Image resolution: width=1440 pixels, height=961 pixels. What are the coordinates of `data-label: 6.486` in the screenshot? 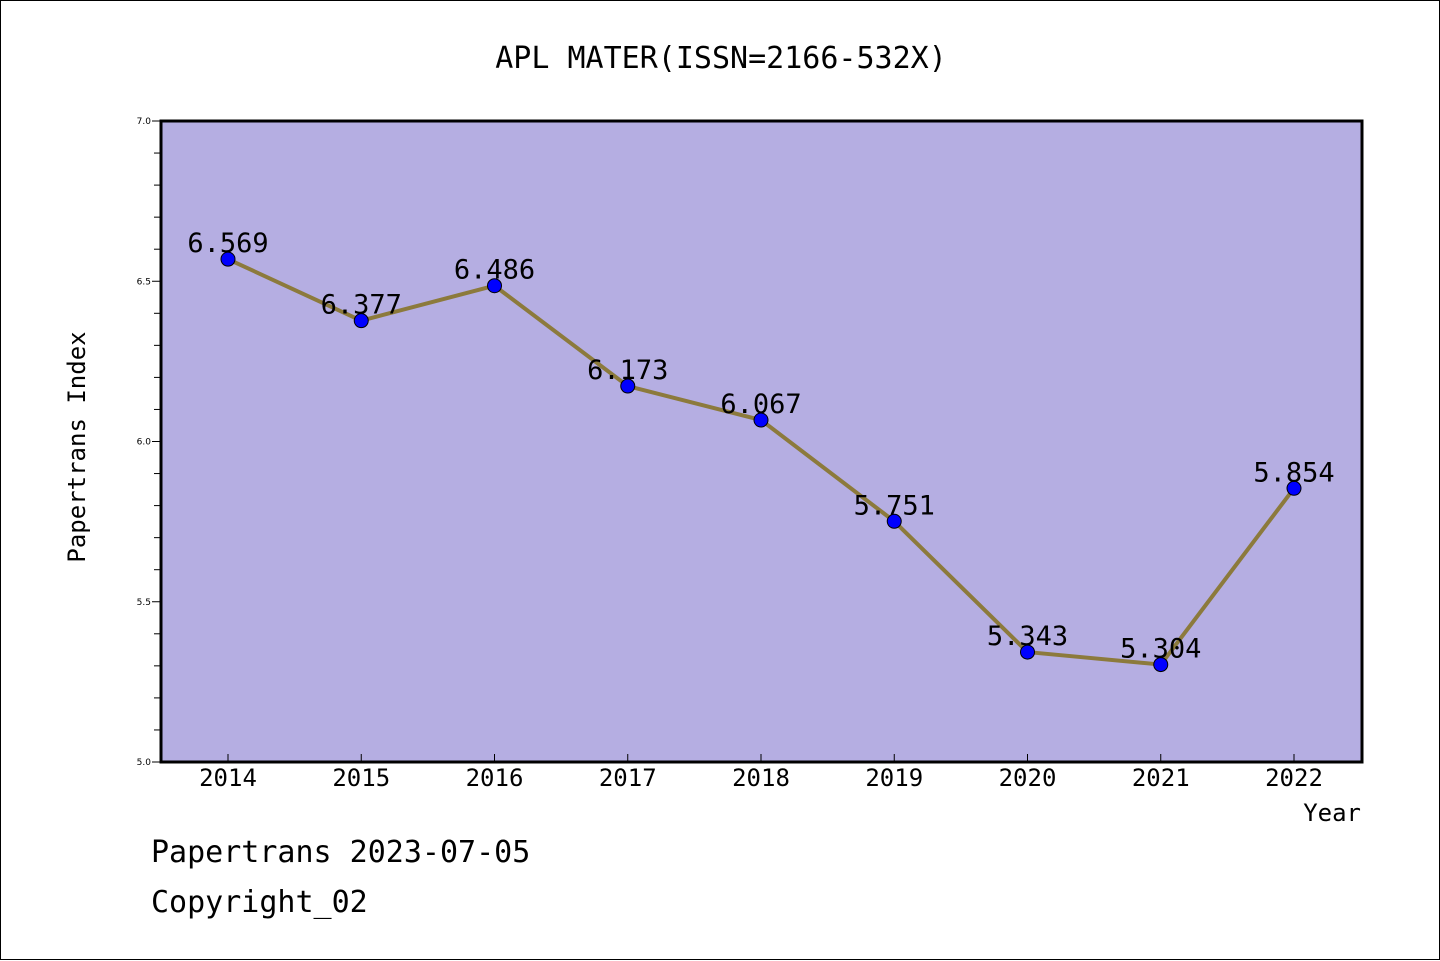 It's located at (494, 270).